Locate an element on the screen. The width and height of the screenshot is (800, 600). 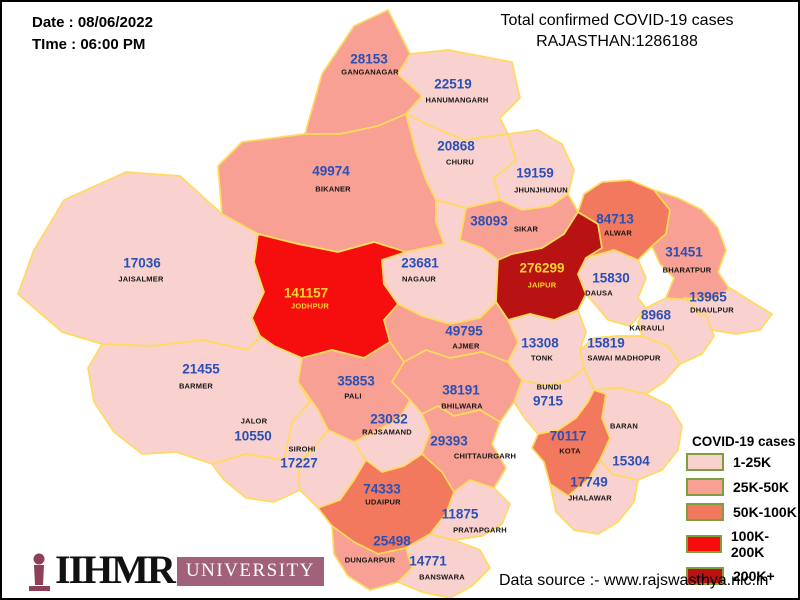
district-jhunjhunun-label: JHUNJHUNUN is located at coordinates (541, 190).